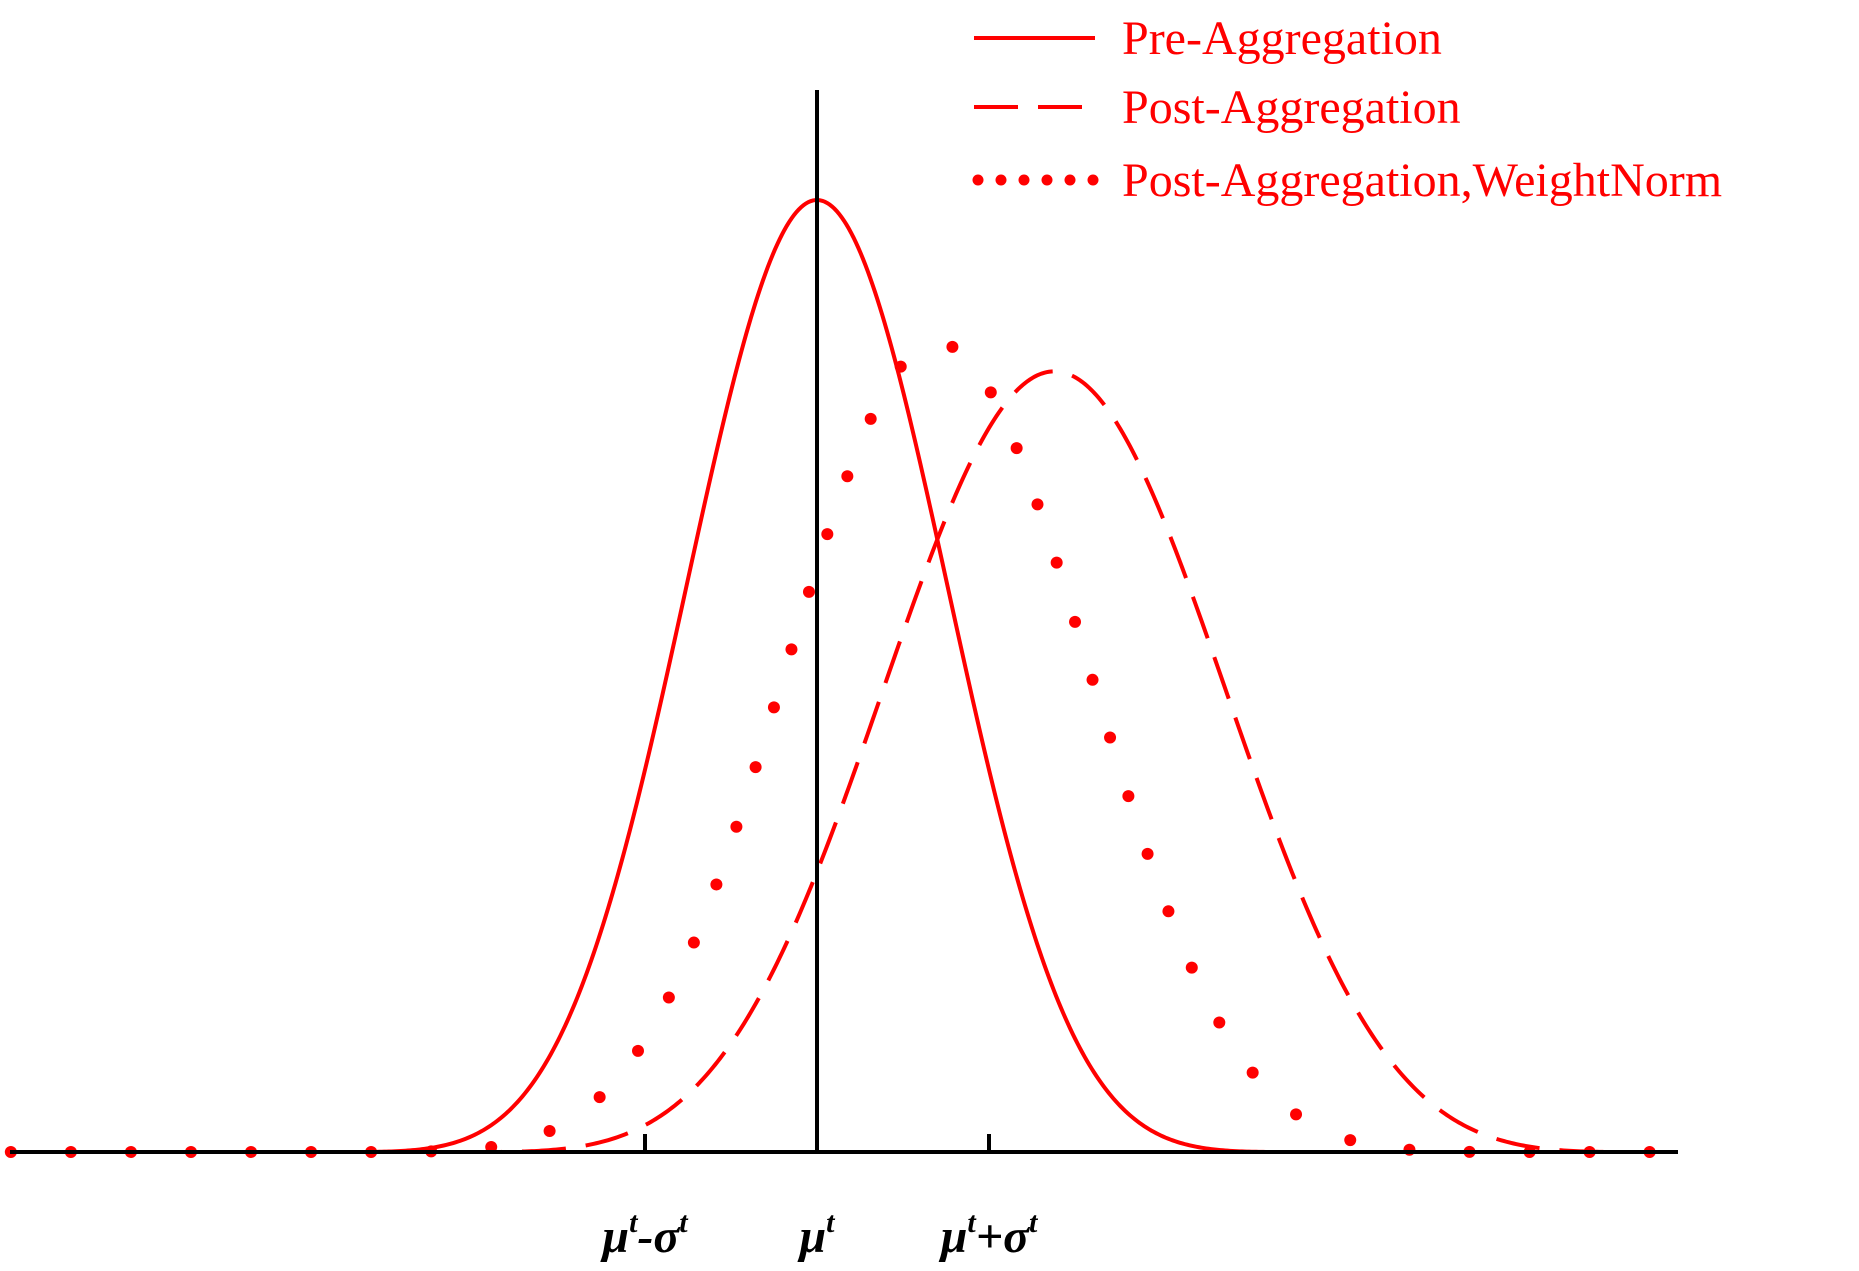  I want to click on x-tick-label: μt, so click(816, 1234).